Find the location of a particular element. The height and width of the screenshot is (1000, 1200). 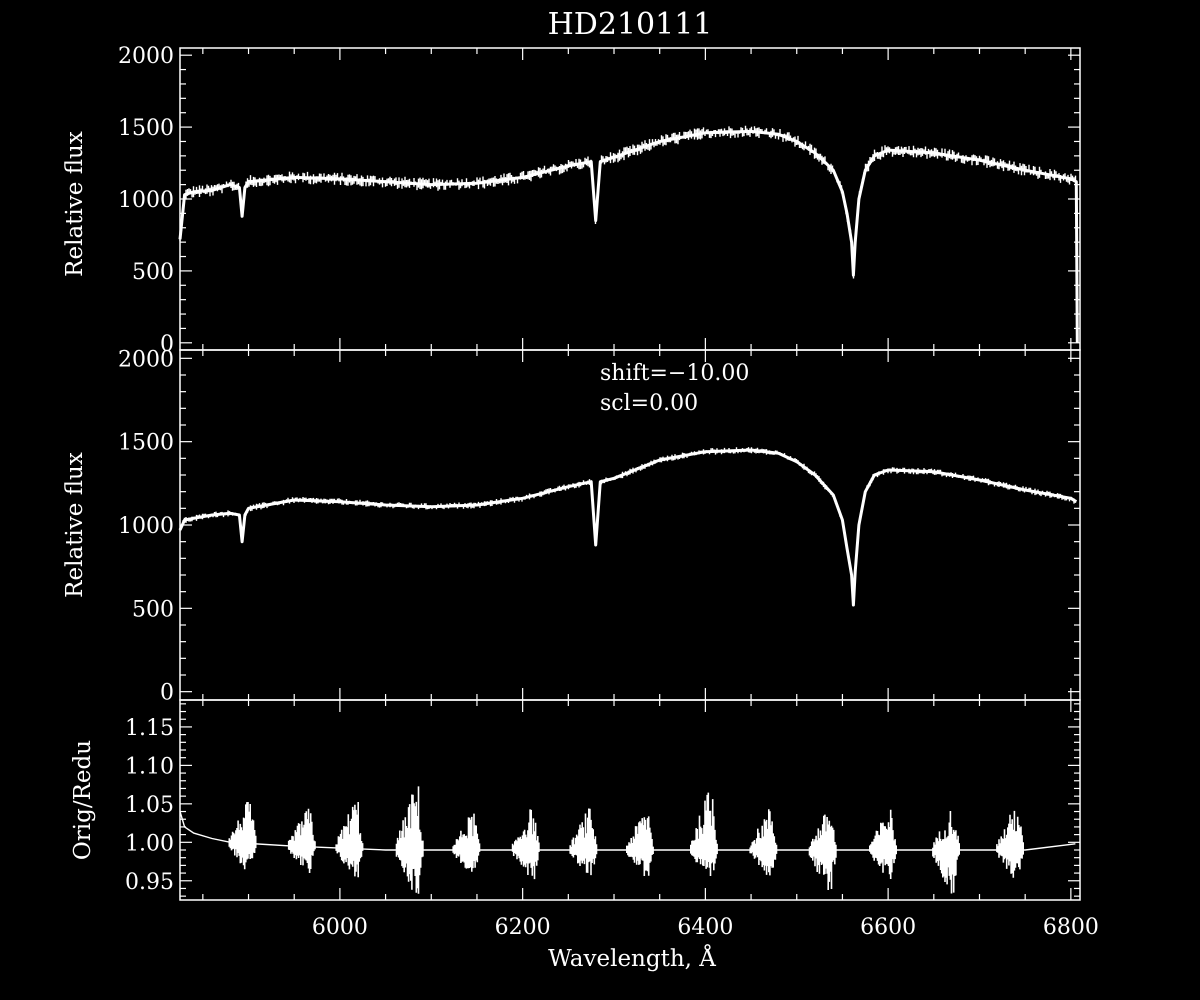

panel-bottom-ylabel: Orig/Redu is located at coordinates (83, 800).